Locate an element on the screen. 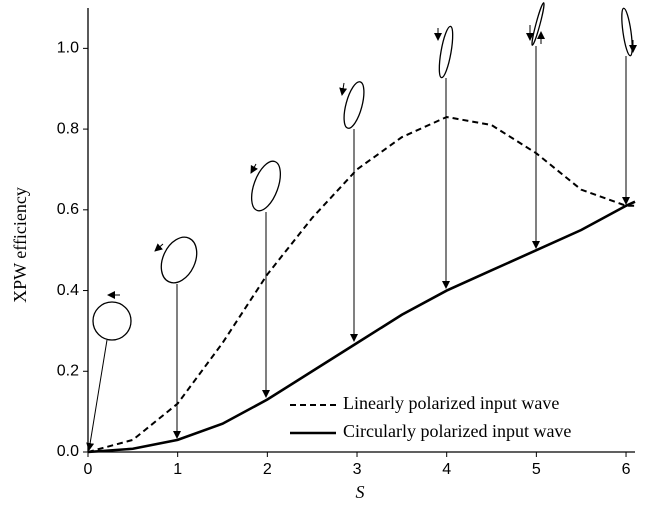  x-tick-label: 5 is located at coordinates (536, 469).